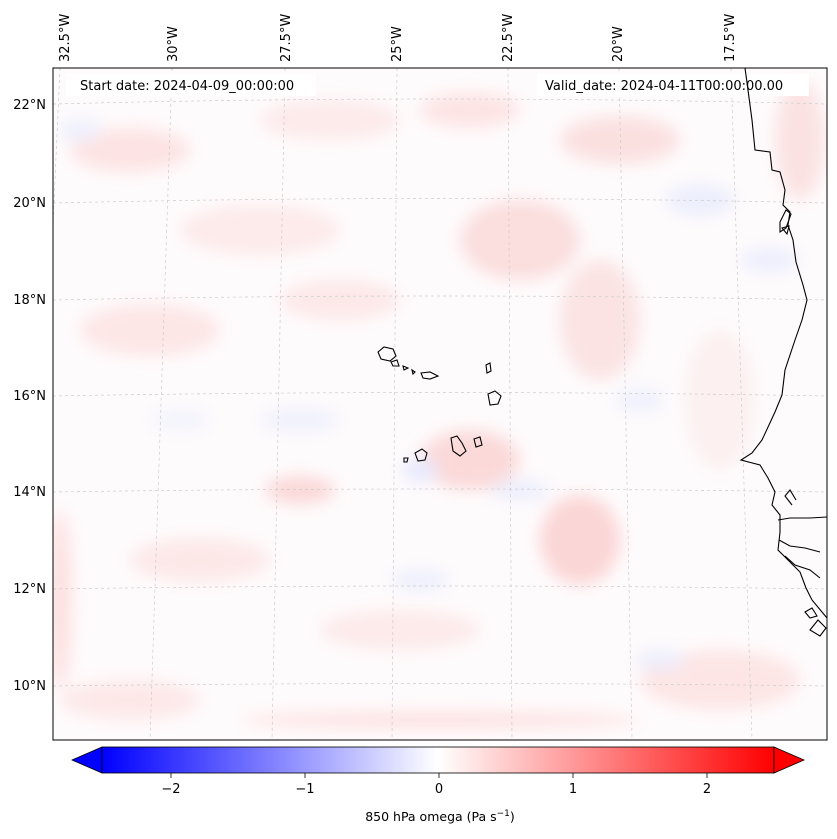 The width and height of the screenshot is (837, 839). I want to click on lat-label-20n: 20°N, so click(29, 203).